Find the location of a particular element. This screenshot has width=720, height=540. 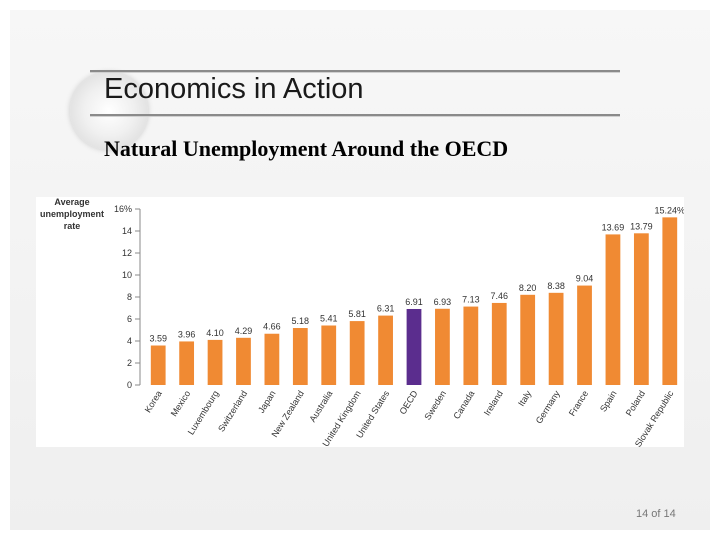

bar-poland is located at coordinates (641, 309).